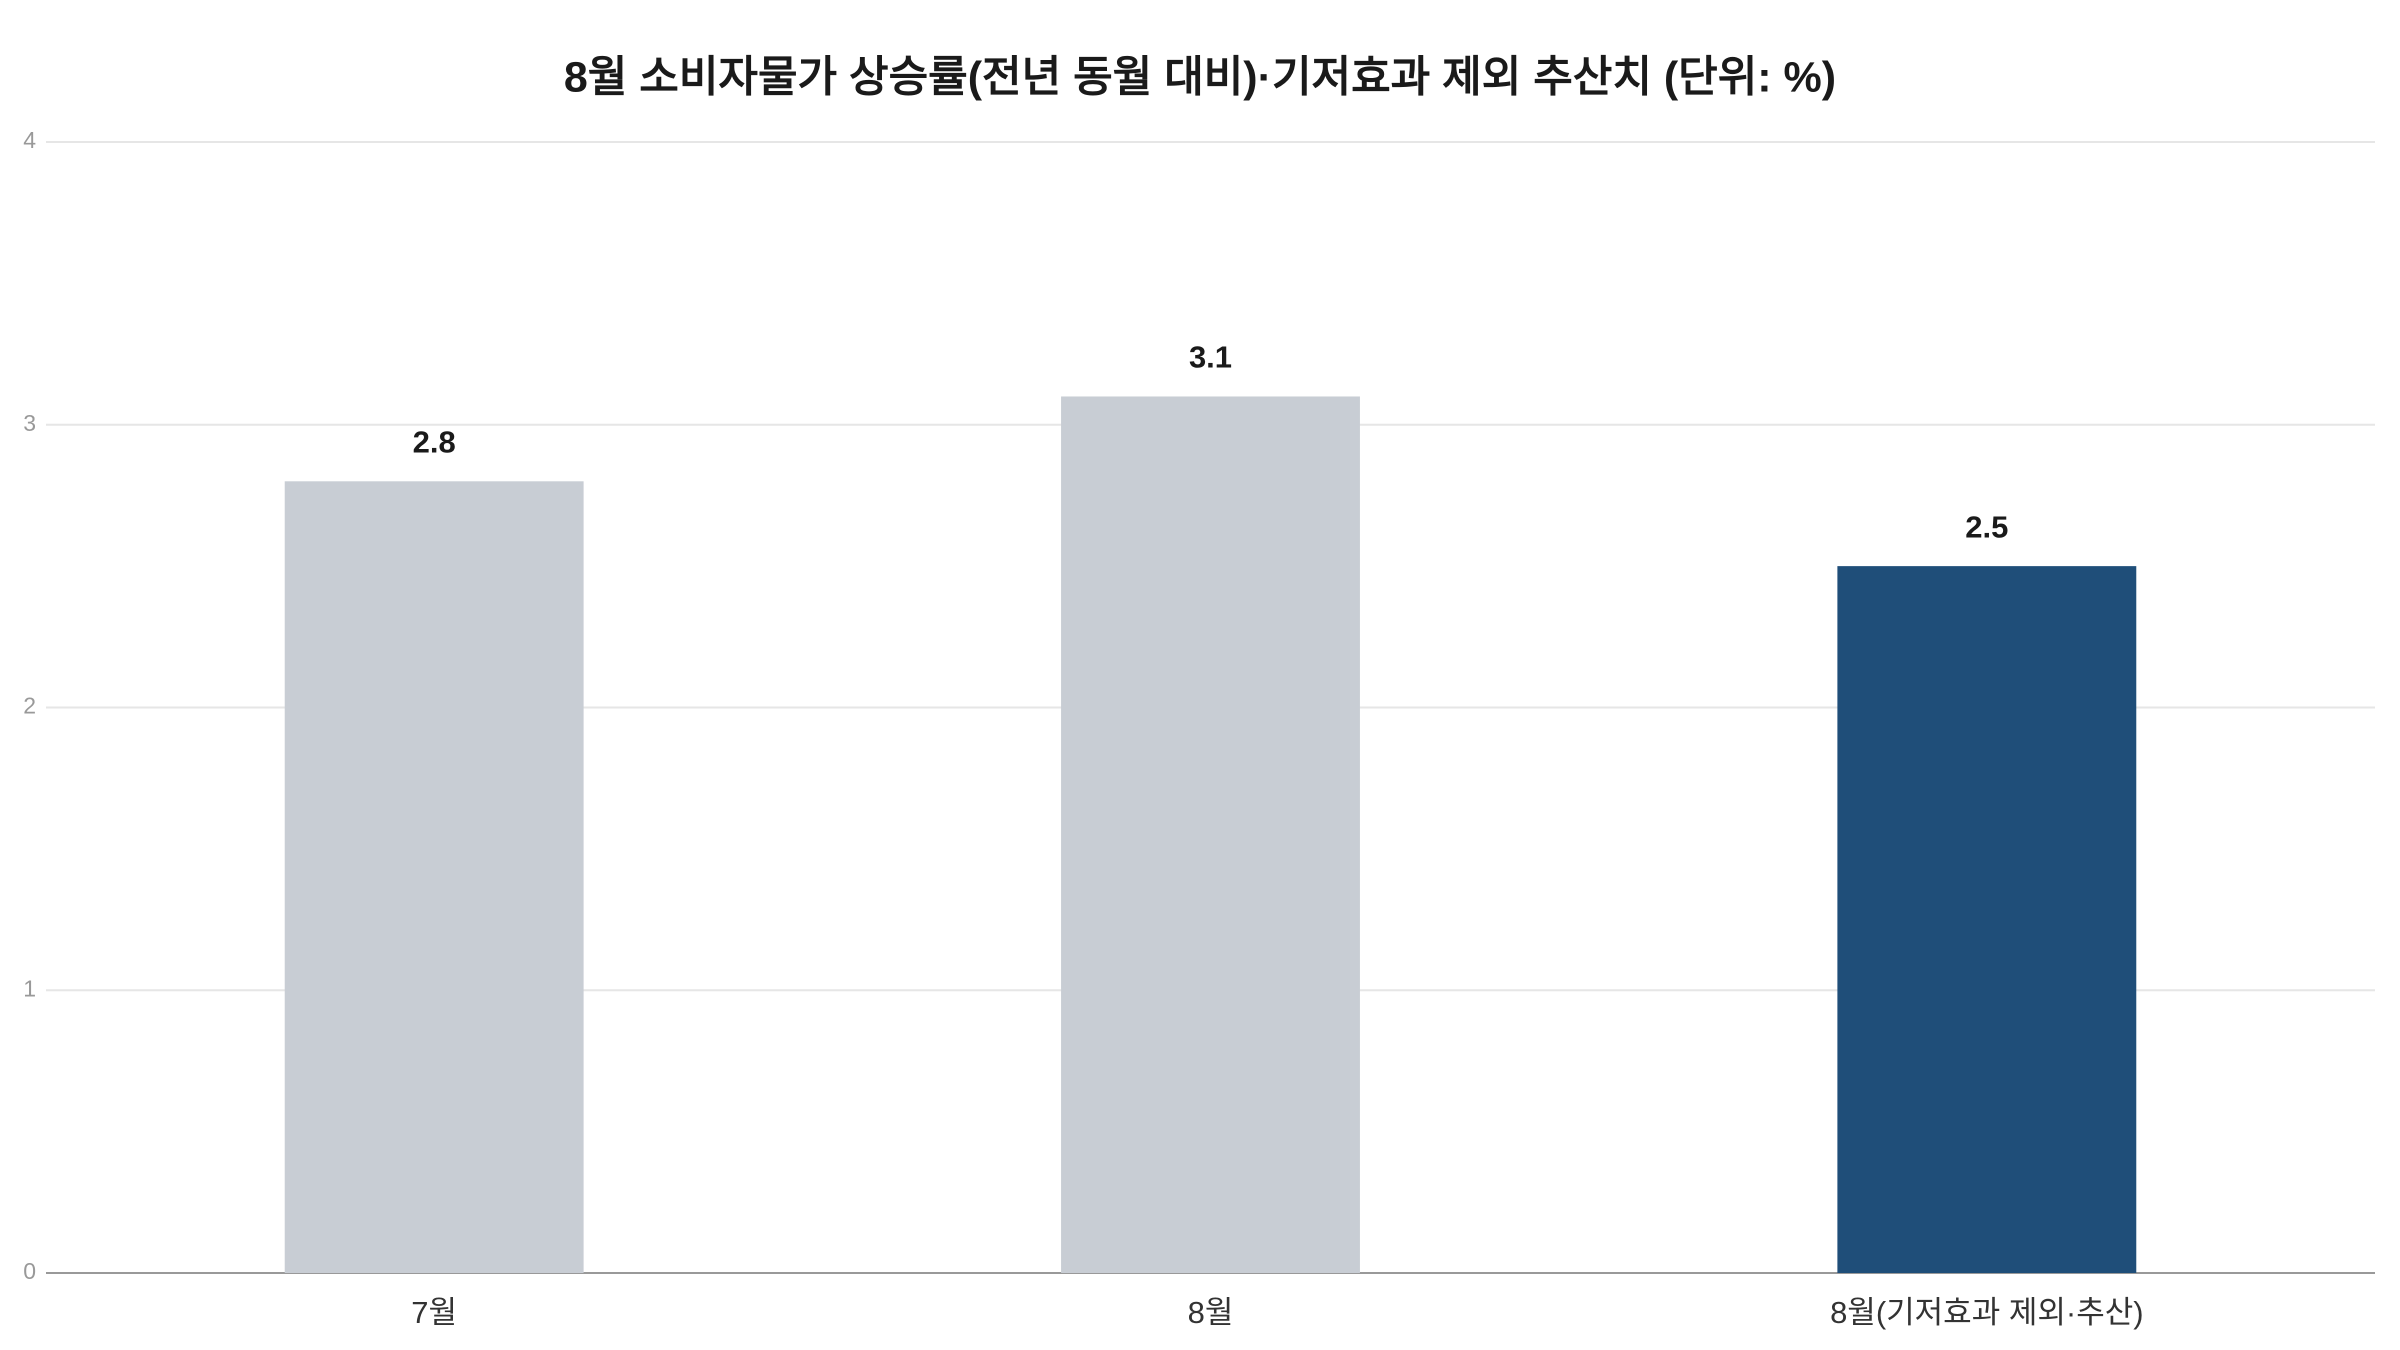  What do you see at coordinates (1210, 357) in the screenshot?
I see `value-label: 3.1` at bounding box center [1210, 357].